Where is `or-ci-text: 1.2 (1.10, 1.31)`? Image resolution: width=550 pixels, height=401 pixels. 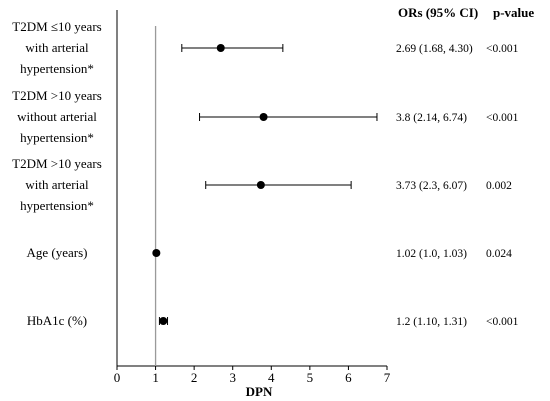
or-ci-text: 1.2 (1.10, 1.31) is located at coordinates (431, 322).